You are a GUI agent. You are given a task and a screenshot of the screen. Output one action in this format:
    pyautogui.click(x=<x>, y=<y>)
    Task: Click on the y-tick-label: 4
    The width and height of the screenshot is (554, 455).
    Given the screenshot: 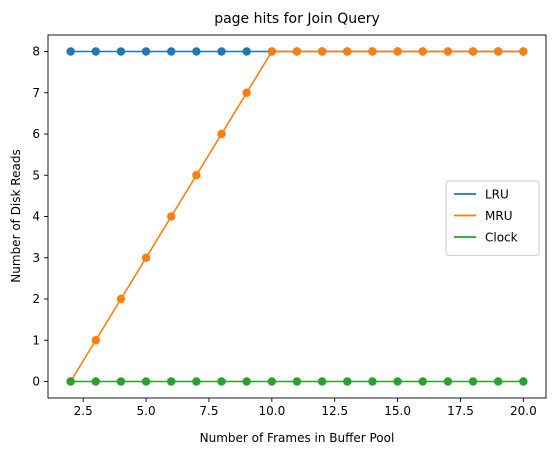 What is the action you would take?
    pyautogui.click(x=36, y=217)
    